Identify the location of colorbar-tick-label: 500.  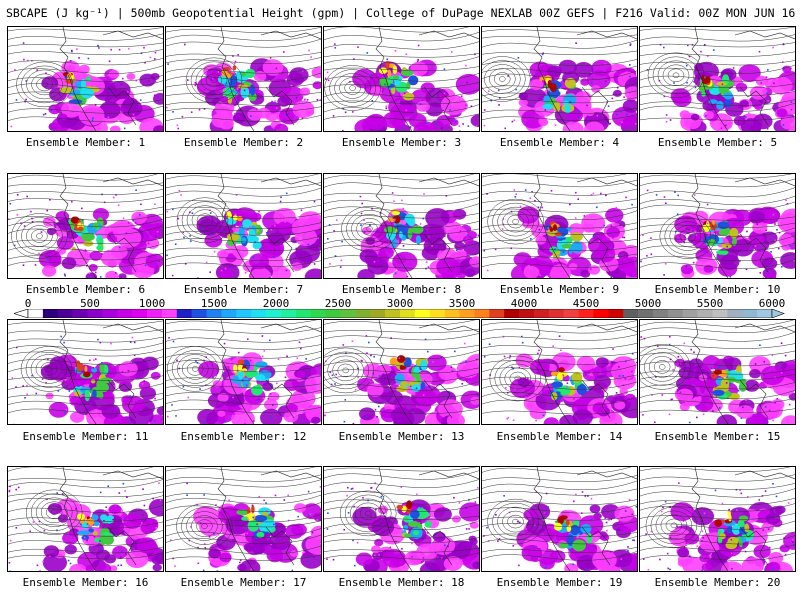
(90, 303).